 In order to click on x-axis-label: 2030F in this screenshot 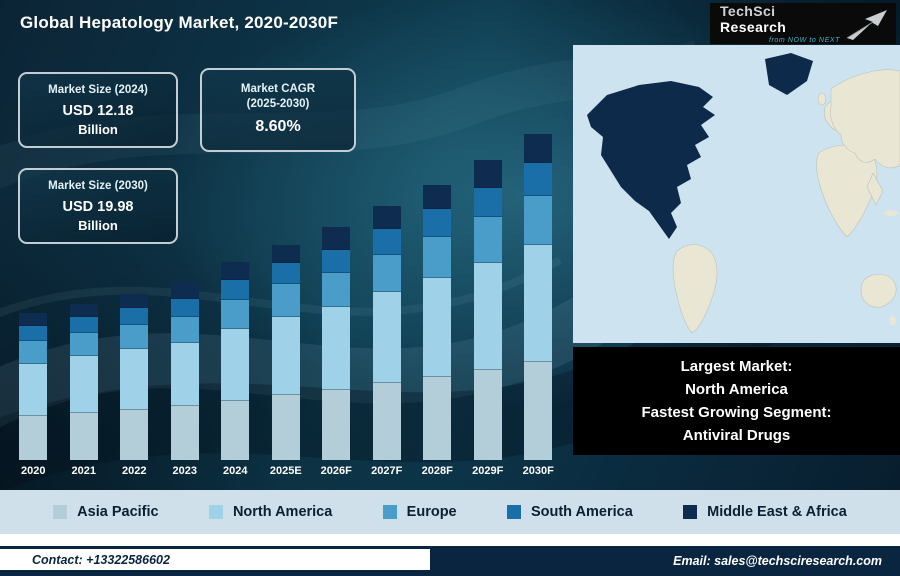, I will do `click(538, 471)`.